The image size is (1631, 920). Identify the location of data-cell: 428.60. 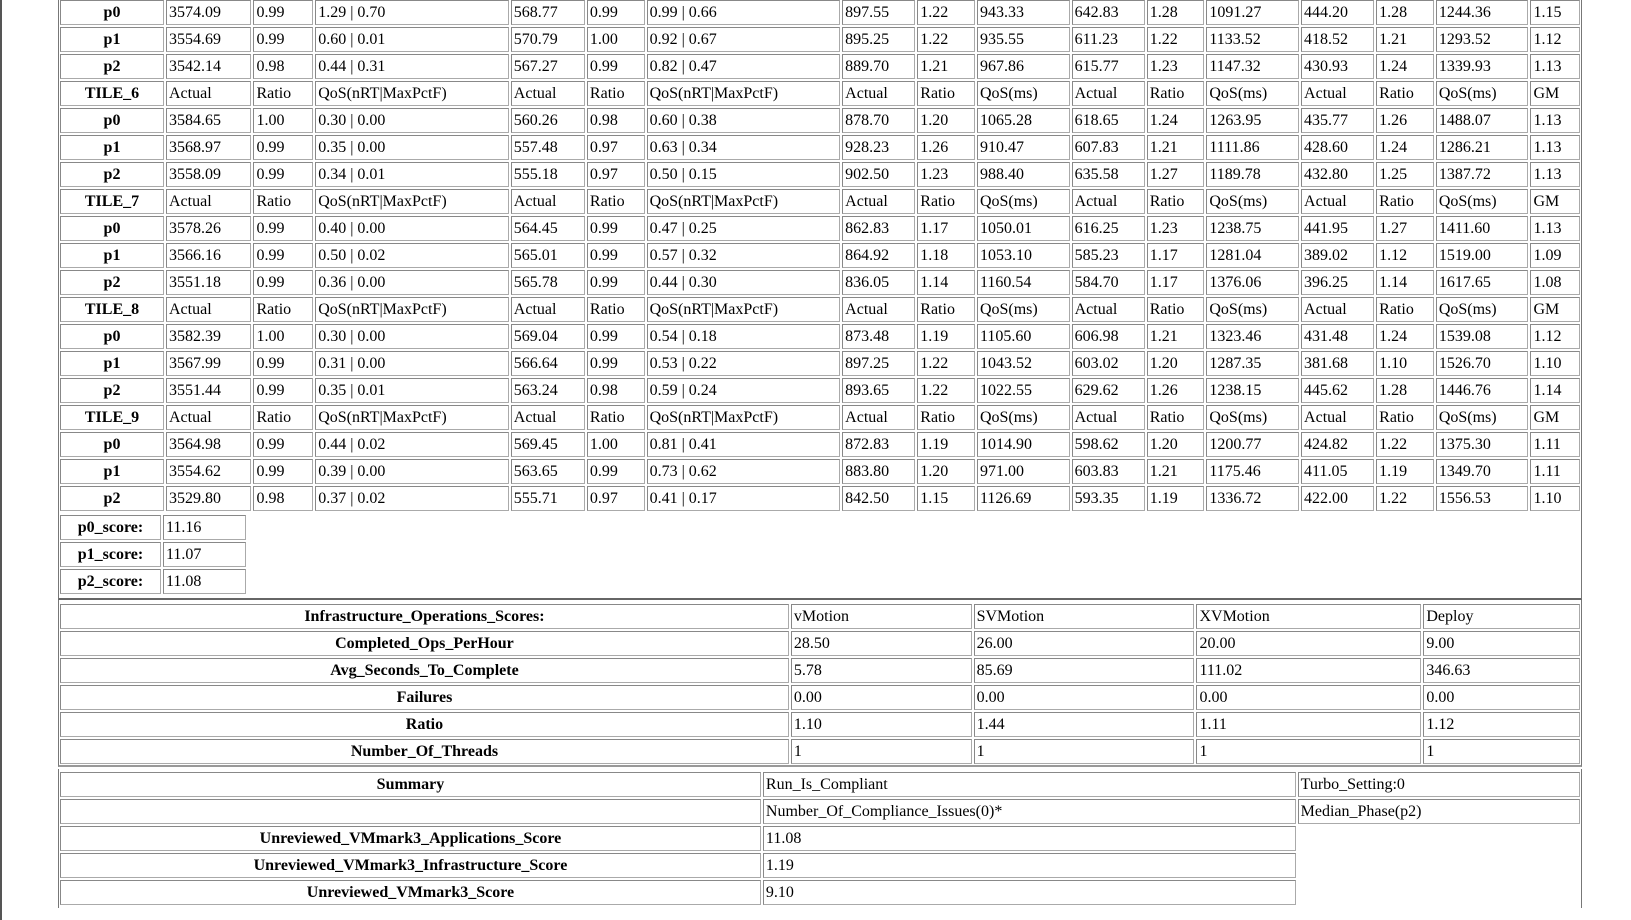
(1338, 147).